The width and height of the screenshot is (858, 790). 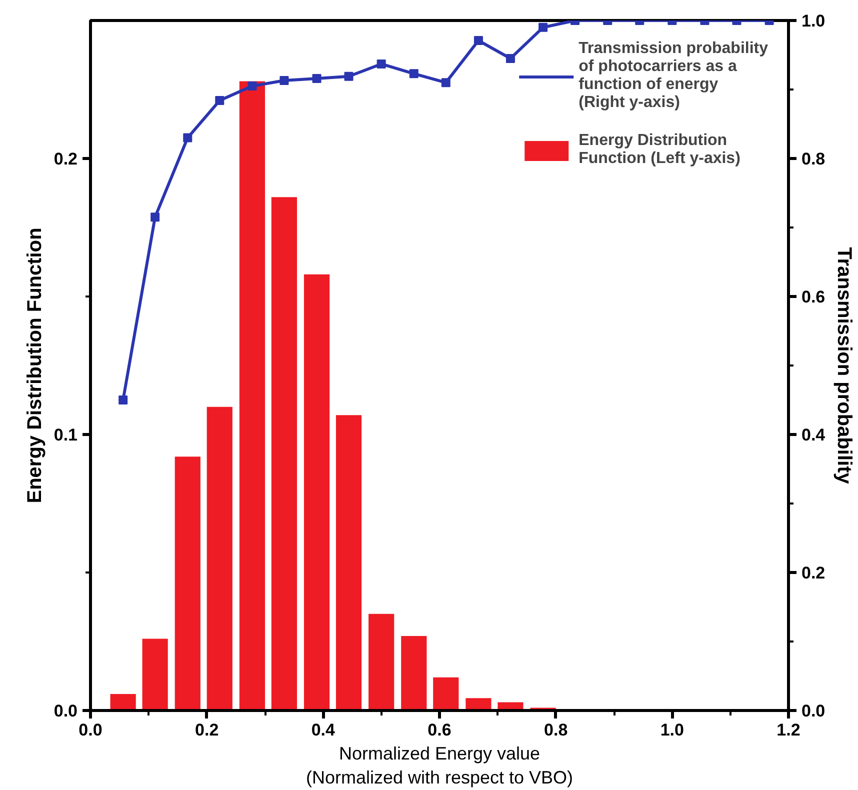 What do you see at coordinates (440, 766) in the screenshot?
I see `x-axis-title: Normalized Energy value (Normalized with respect to VBO)` at bounding box center [440, 766].